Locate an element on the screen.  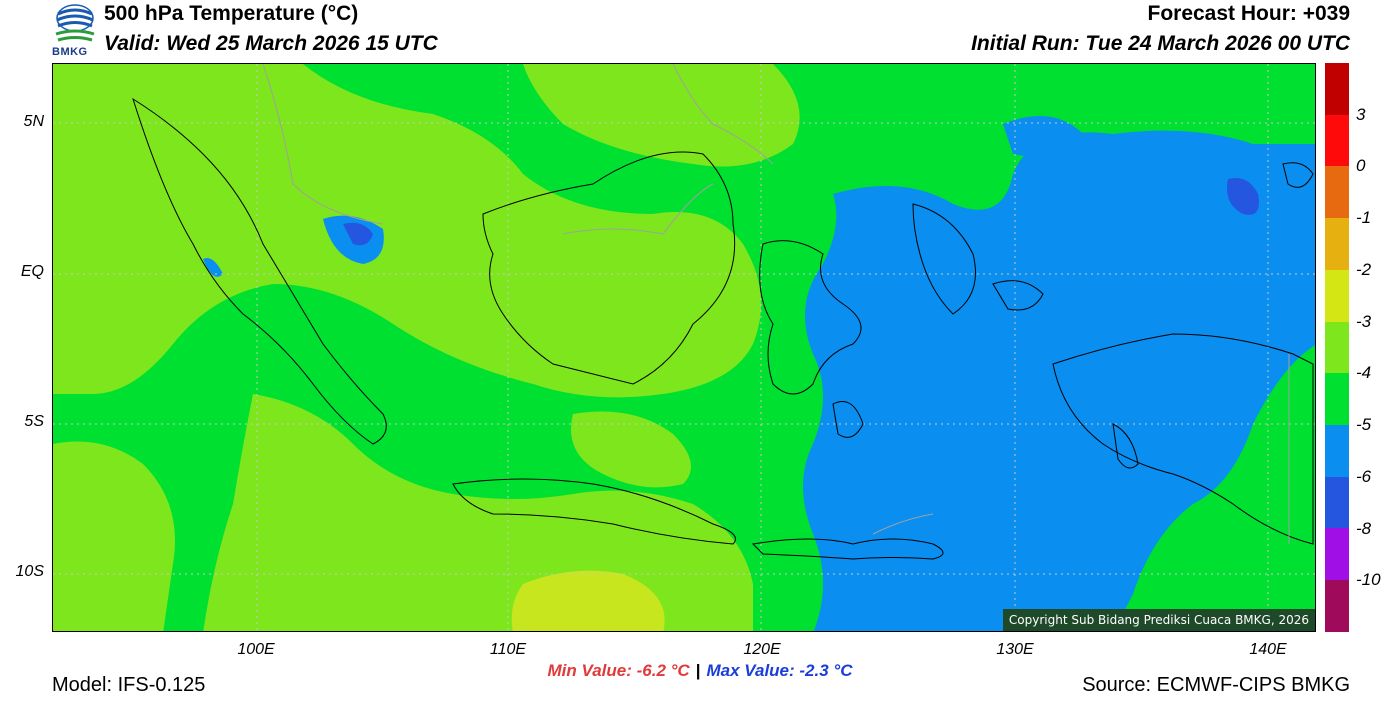
source-label: Source: ECMWF-CIPS BMKG is located at coordinates (1216, 685).